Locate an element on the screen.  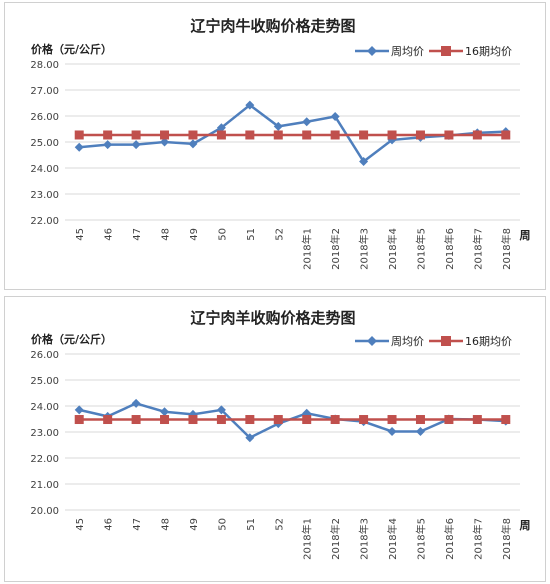
series-line-weekly is located at coordinates (292, 133).